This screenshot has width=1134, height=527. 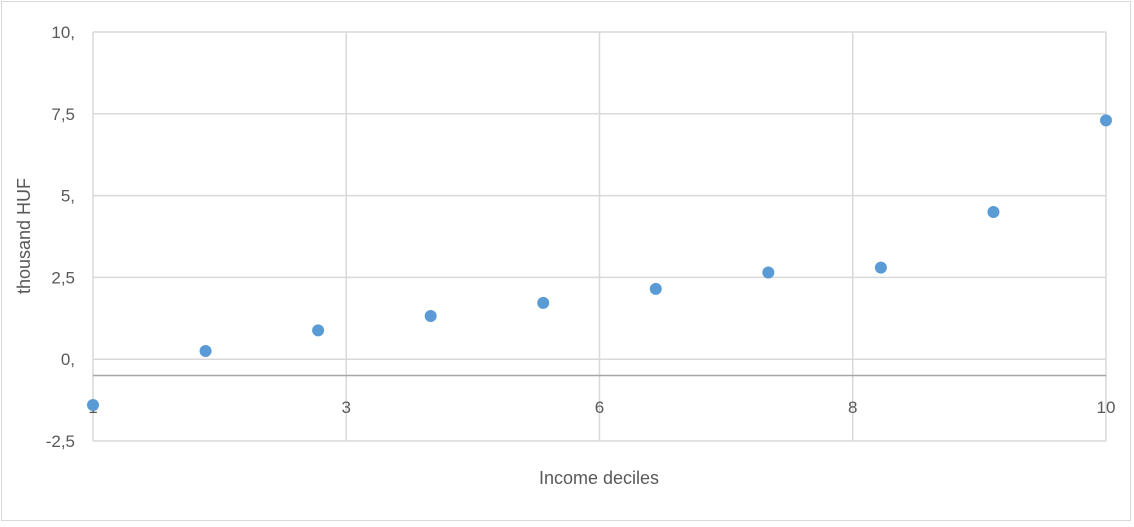 I want to click on x-tick-label: 3, so click(x=346, y=407).